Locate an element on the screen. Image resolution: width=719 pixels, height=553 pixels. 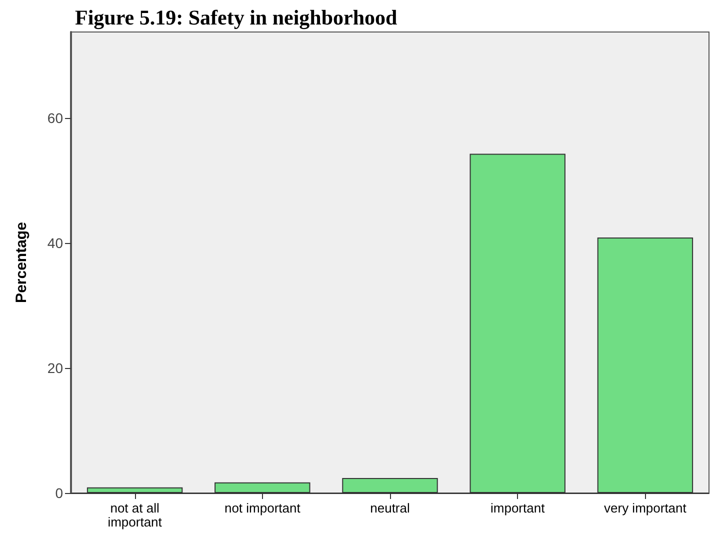
x-tick-label: very important is located at coordinates (645, 508).